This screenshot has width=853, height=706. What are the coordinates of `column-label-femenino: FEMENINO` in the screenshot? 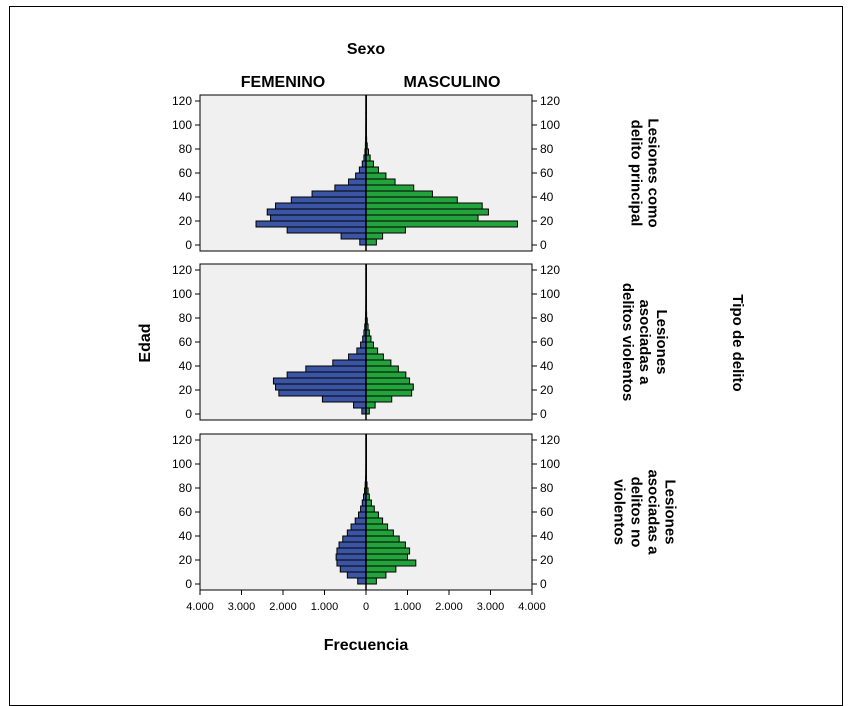 It's located at (283, 82).